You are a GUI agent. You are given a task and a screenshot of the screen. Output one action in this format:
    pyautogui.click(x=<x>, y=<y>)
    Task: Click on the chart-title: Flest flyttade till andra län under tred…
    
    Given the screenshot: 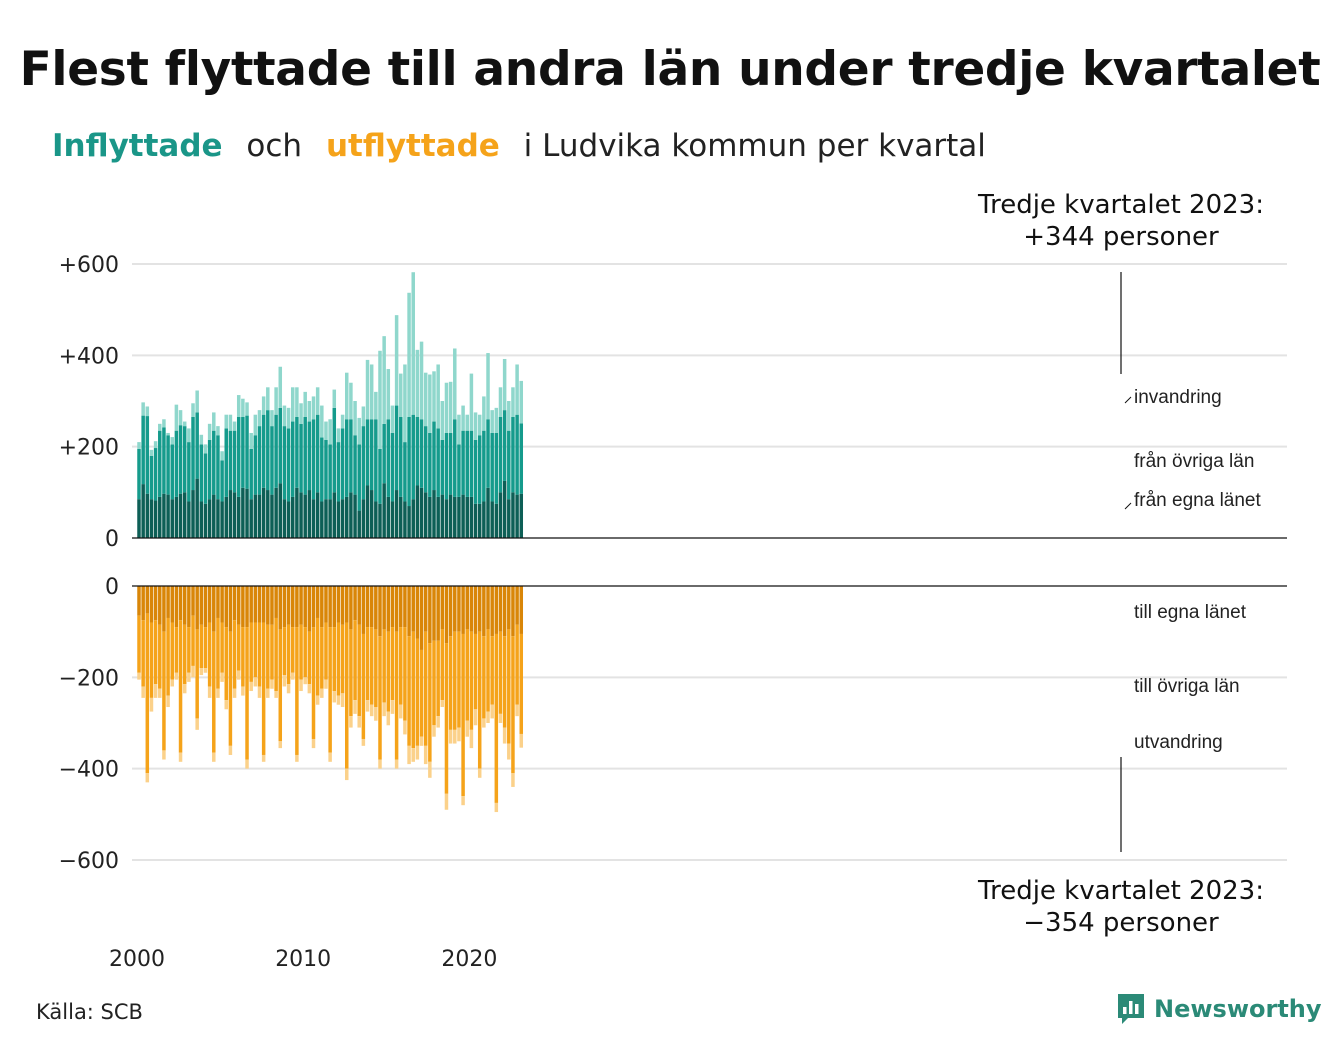 What is the action you would take?
    pyautogui.click(x=670, y=69)
    